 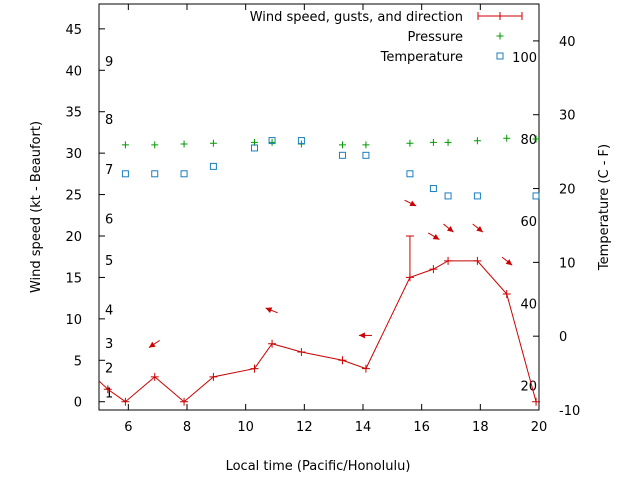 I want to click on y-tick-label-right: -10, so click(x=569, y=411).